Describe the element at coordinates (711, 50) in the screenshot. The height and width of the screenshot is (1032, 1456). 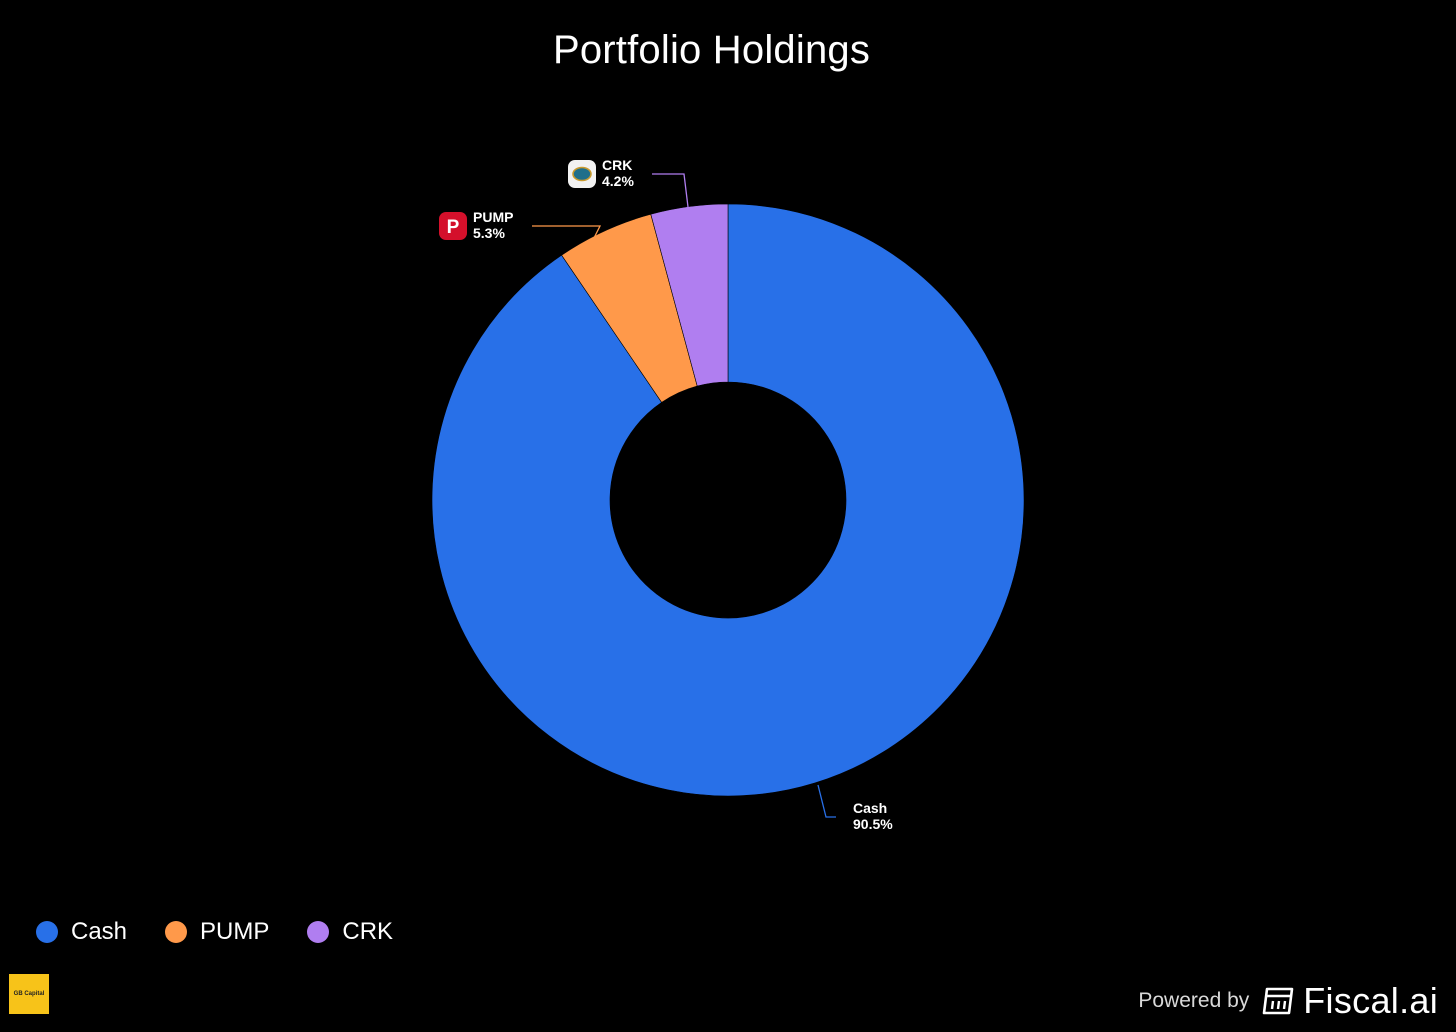
I see `chart-title: Portfolio Holdings` at that location.